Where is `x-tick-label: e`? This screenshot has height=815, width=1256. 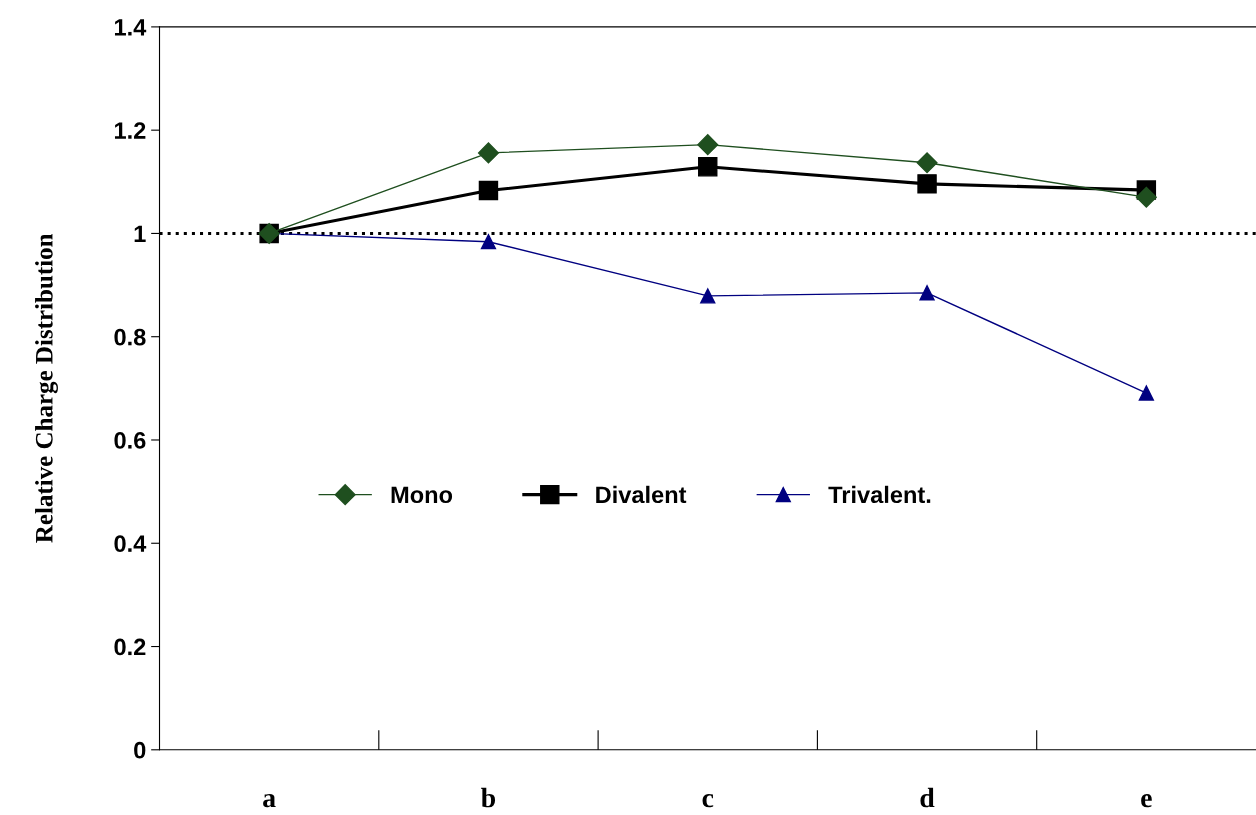 x-tick-label: e is located at coordinates (1146, 801).